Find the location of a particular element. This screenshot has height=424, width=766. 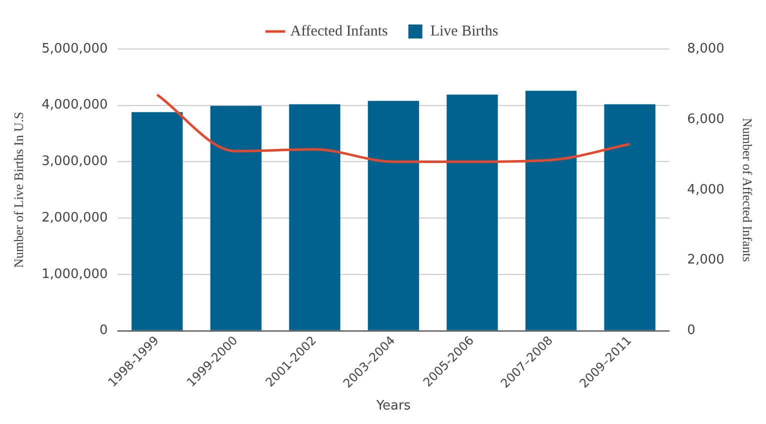

y2-tick-label: 2,000 is located at coordinates (705, 260).